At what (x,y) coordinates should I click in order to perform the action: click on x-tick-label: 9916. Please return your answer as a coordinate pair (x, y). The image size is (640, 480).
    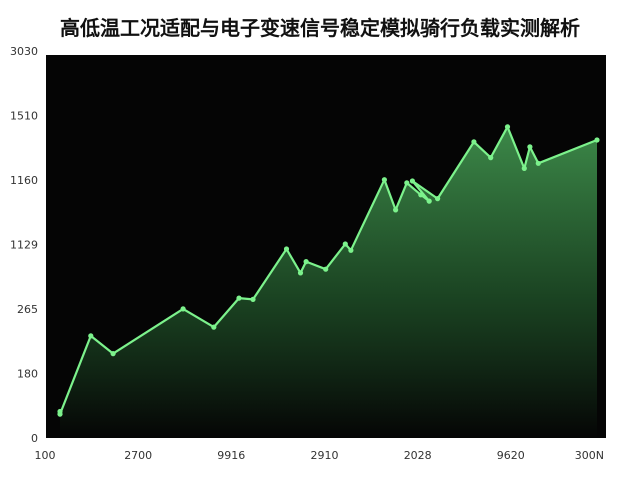
    Looking at the image, I should click on (231, 455).